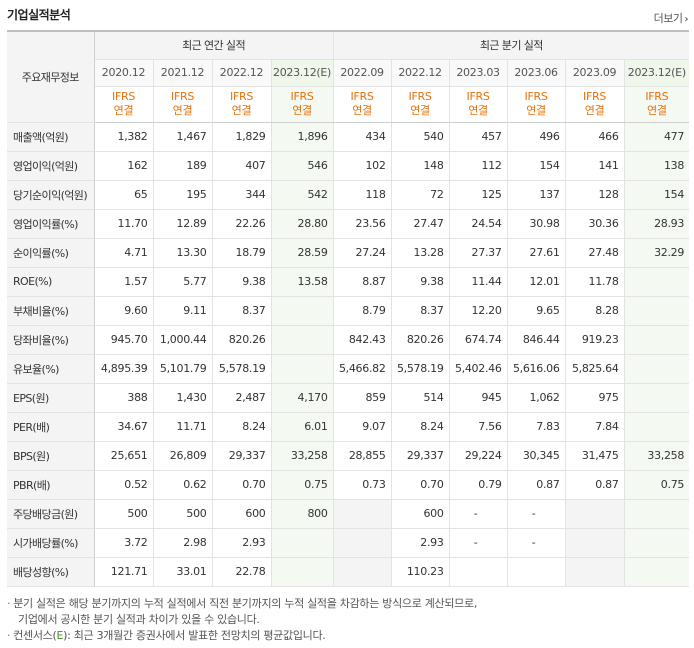 The height and width of the screenshot is (648, 694). Describe the element at coordinates (595, 397) in the screenshot. I see `table-cell: 975` at that location.